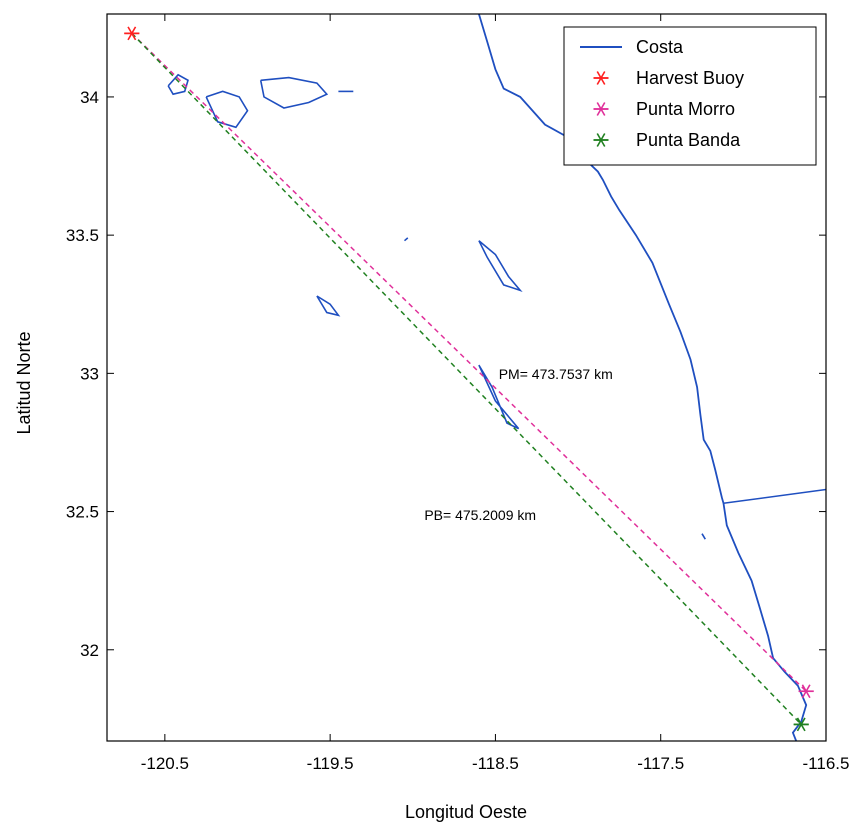 The image size is (858, 830). I want to click on legend-box, so click(690, 96).